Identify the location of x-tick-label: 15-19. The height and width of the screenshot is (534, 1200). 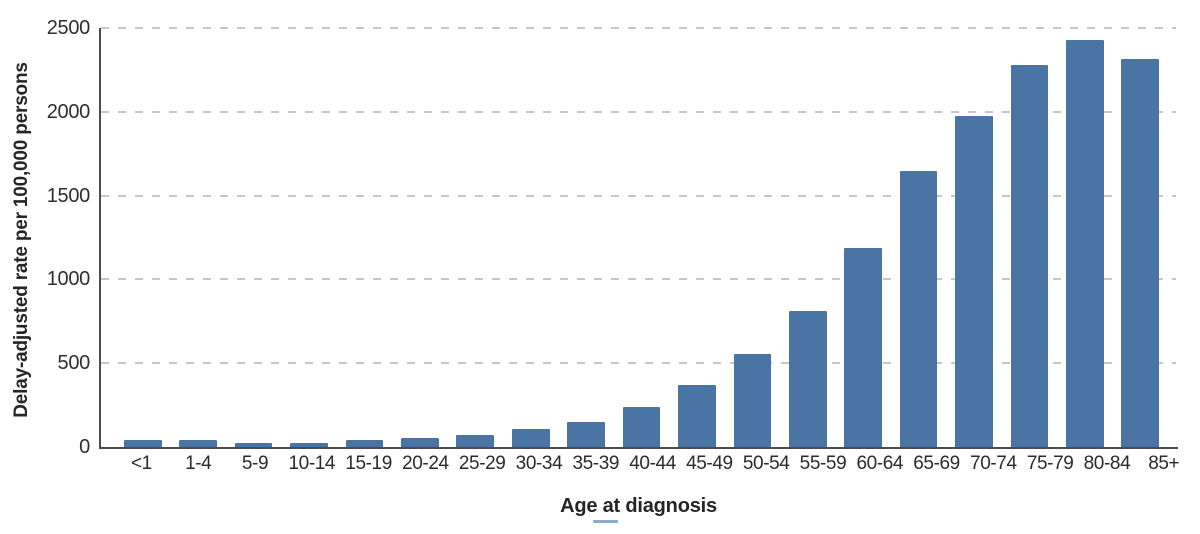
(368, 463).